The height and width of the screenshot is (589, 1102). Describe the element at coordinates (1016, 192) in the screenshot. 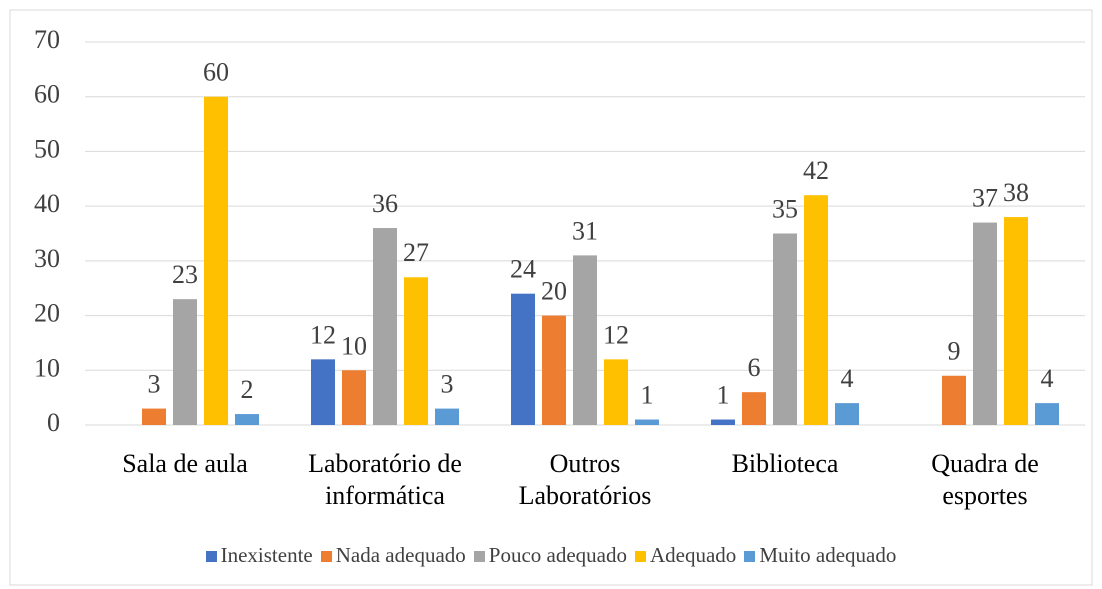

I see `data-label: 38` at that location.